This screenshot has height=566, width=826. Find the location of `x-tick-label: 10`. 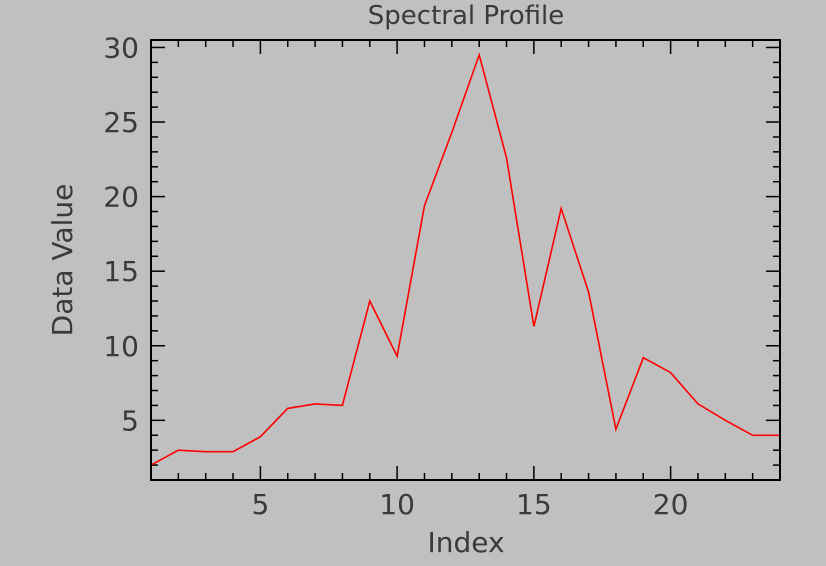

x-tick-label: 10 is located at coordinates (397, 504).